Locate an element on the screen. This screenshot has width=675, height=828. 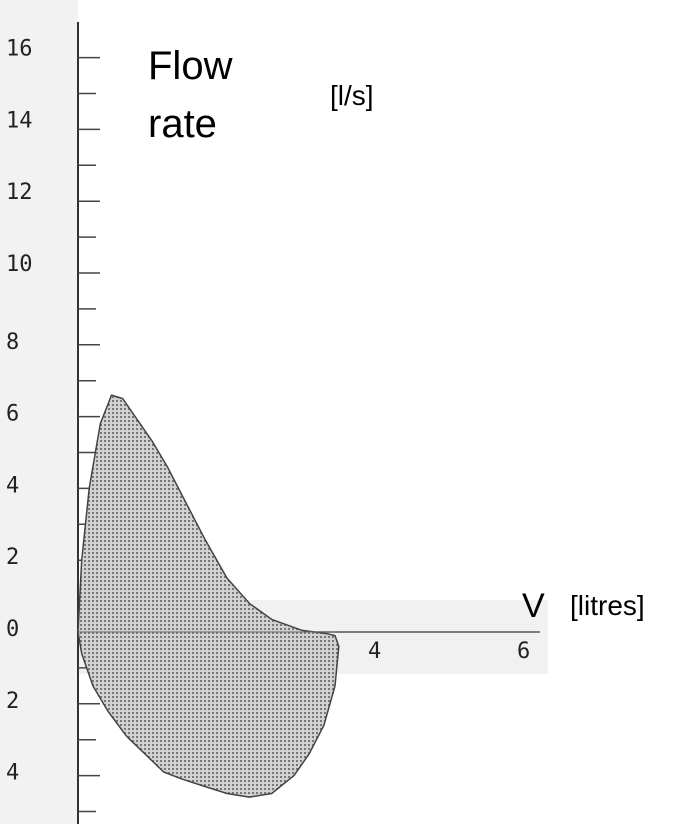
y-tick-label: 12 is located at coordinates (19, 192).